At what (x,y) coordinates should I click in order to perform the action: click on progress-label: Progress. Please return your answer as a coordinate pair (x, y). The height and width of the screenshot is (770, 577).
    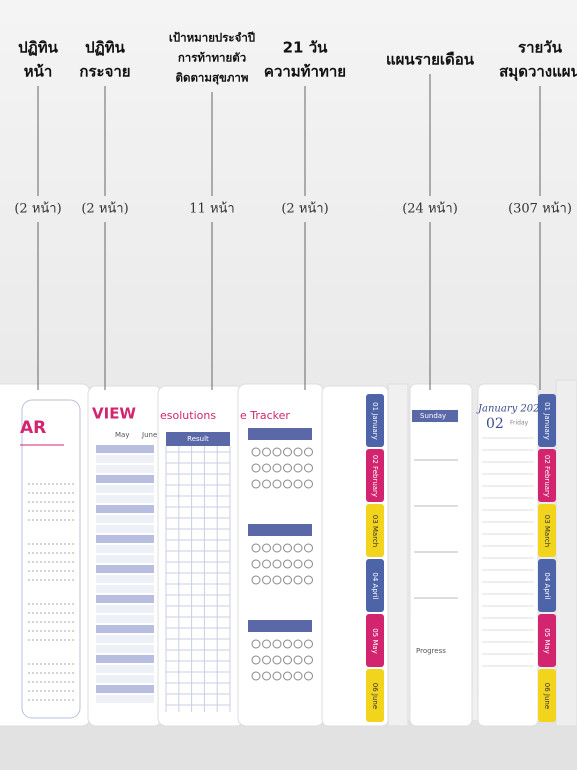
    Looking at the image, I should click on (431, 651).